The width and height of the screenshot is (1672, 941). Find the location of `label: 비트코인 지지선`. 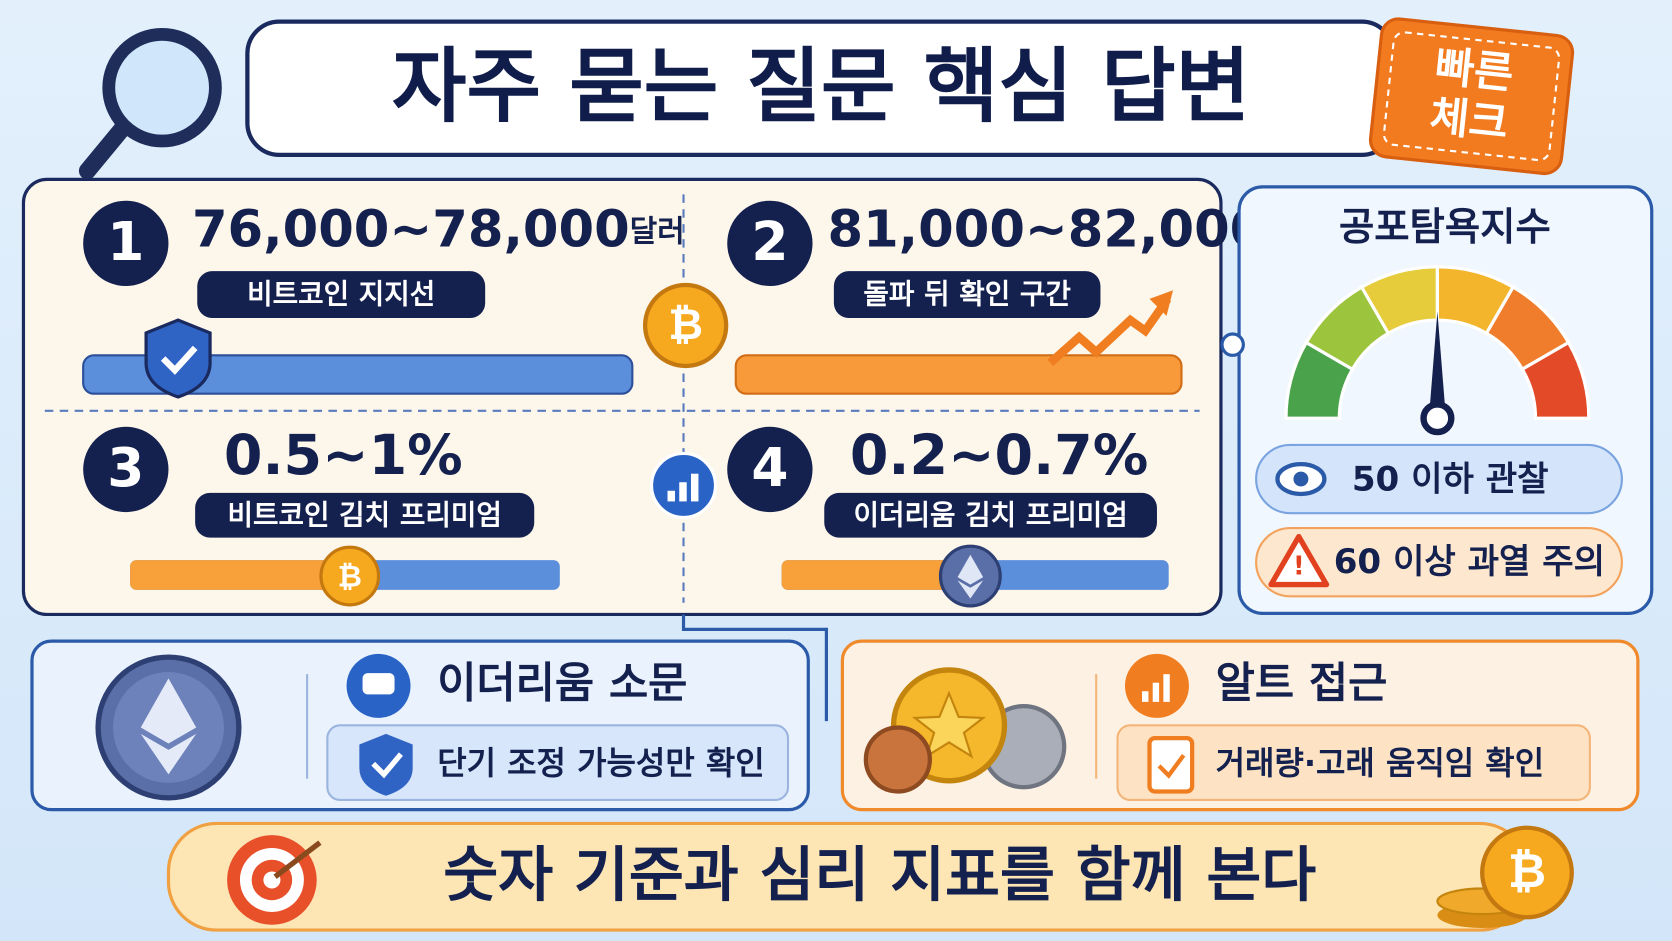

label: 비트코인 지지선 is located at coordinates (341, 294).